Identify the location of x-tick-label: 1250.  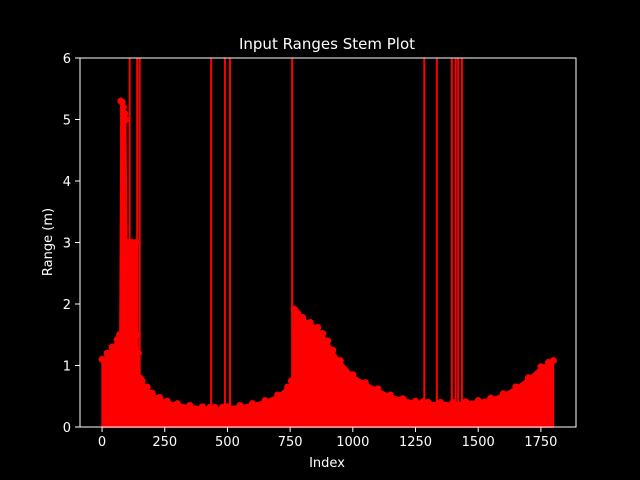
(415, 442).